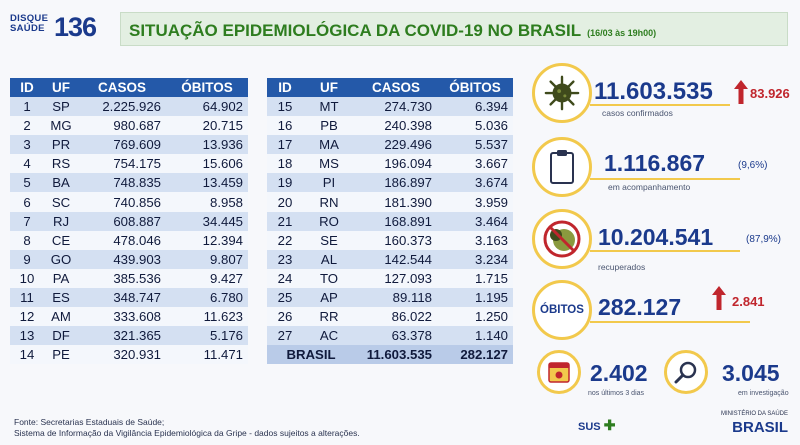 The image size is (800, 445). Describe the element at coordinates (285, 164) in the screenshot. I see `row-id: 18` at that location.